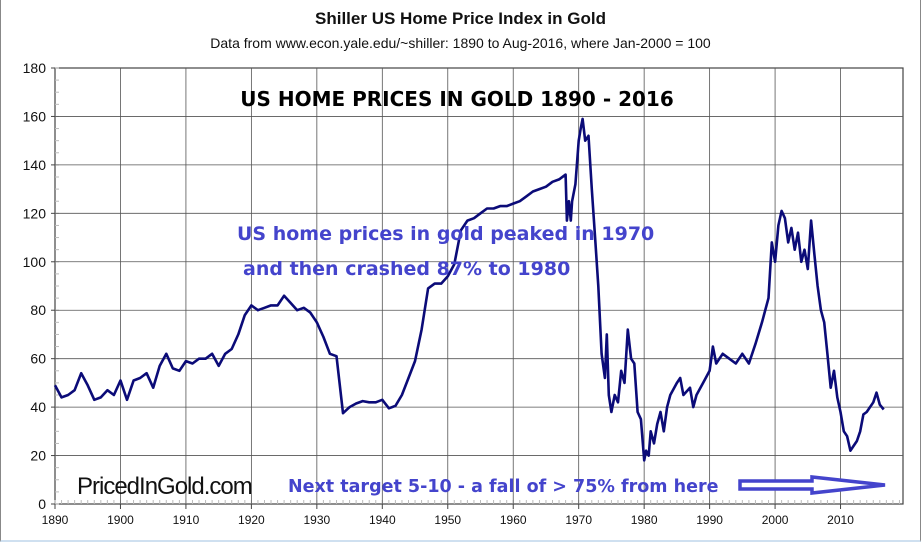  Describe the element at coordinates (38, 456) in the screenshot. I see `y-tick-label: 20` at that location.